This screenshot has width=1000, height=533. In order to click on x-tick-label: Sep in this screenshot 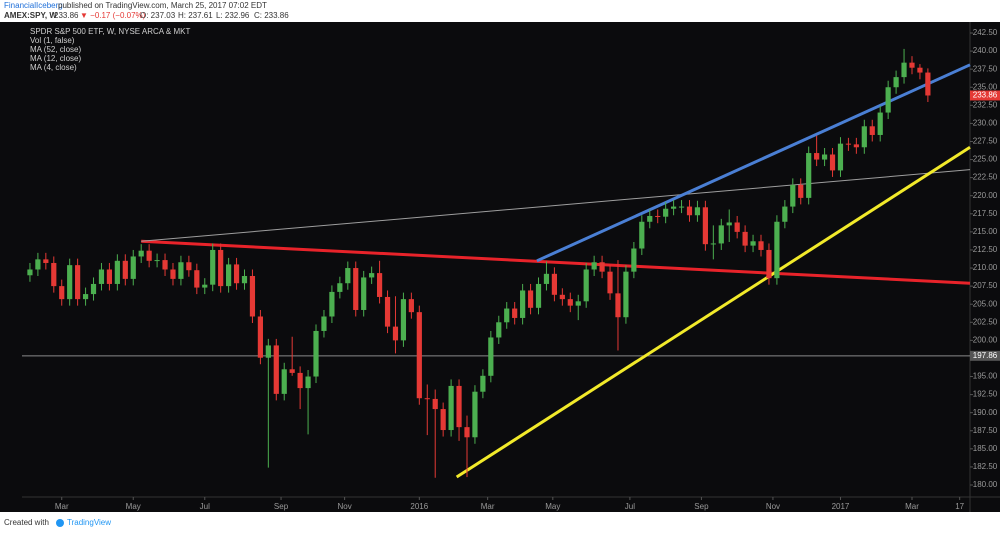, I will do `click(701, 506)`.